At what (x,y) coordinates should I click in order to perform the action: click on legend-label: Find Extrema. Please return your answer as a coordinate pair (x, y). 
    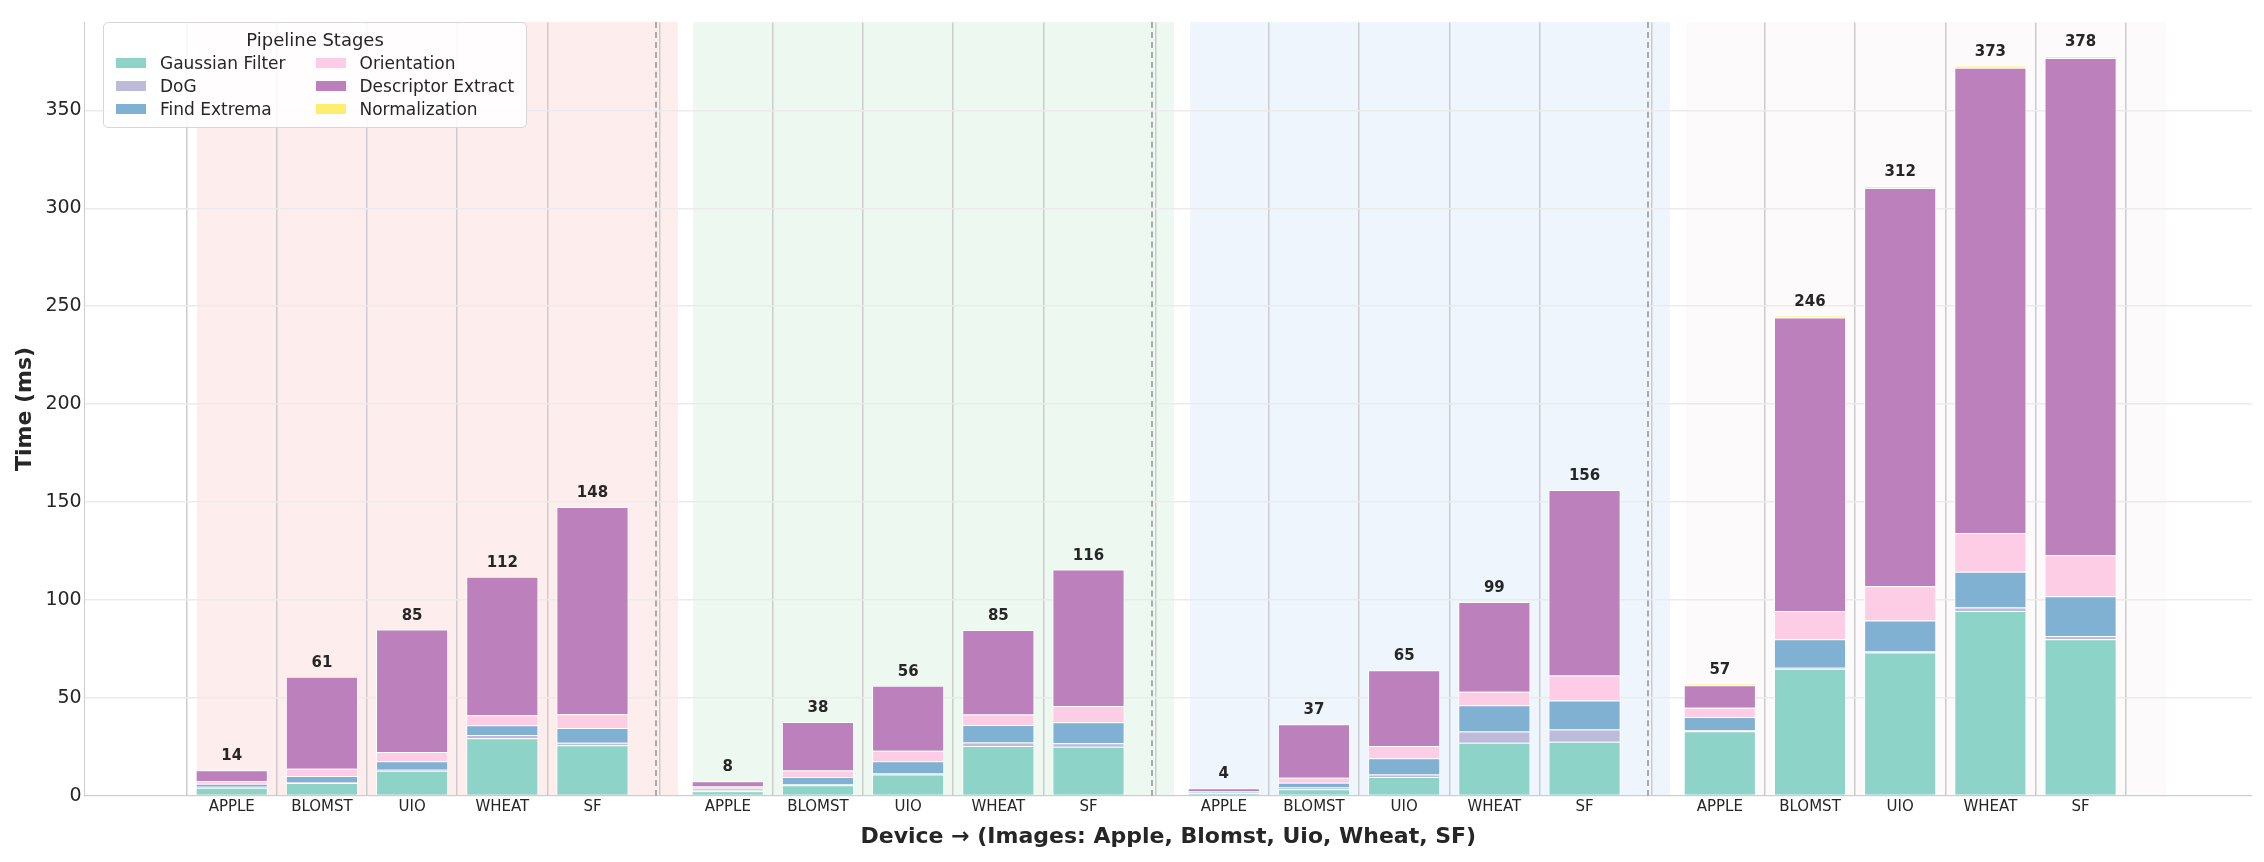
    Looking at the image, I should click on (216, 109).